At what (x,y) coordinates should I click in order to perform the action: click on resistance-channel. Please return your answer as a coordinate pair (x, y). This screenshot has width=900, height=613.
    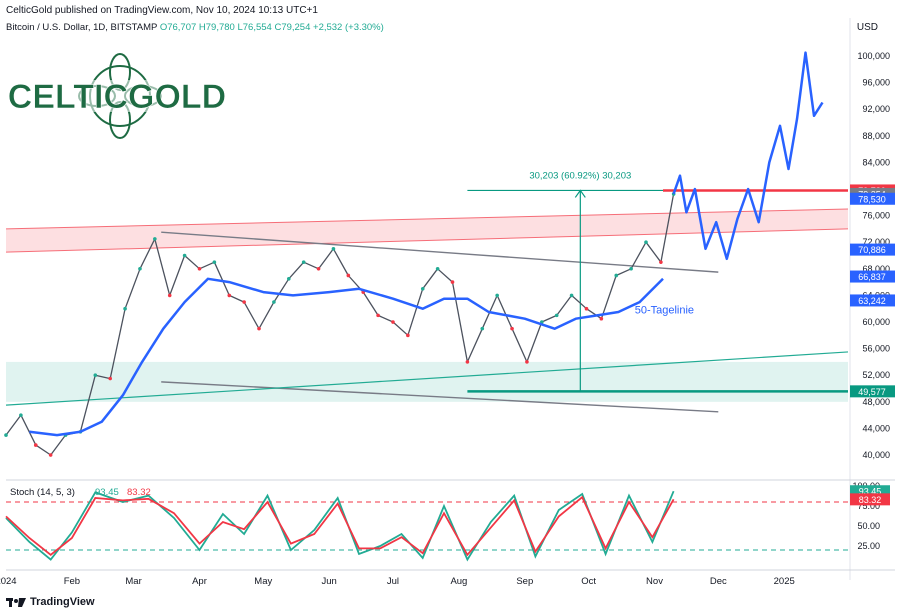
    Looking at the image, I should click on (427, 230).